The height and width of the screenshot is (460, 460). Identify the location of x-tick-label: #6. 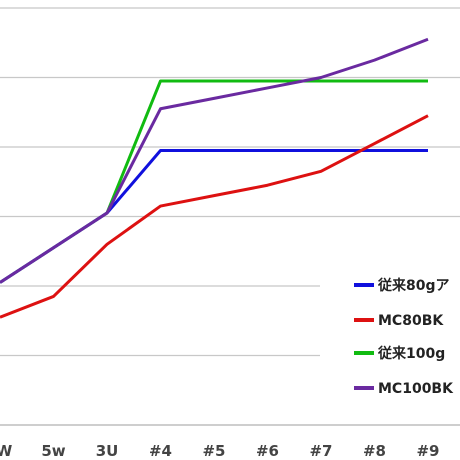
(267, 451).